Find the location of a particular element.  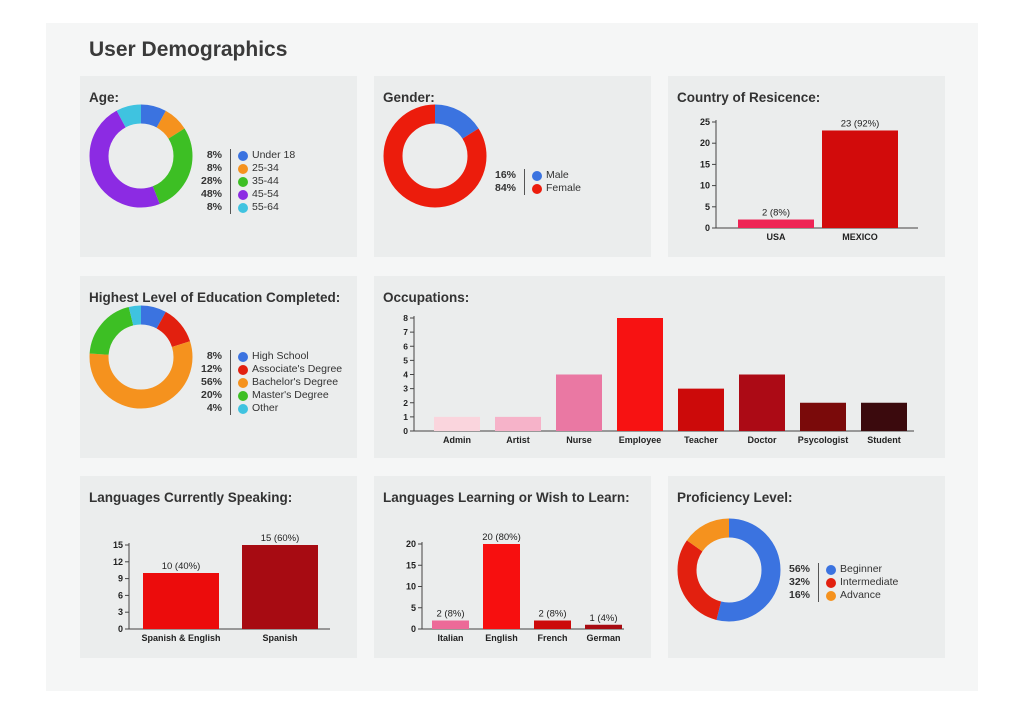

learning-category-label: Italian is located at coordinates (450, 638).